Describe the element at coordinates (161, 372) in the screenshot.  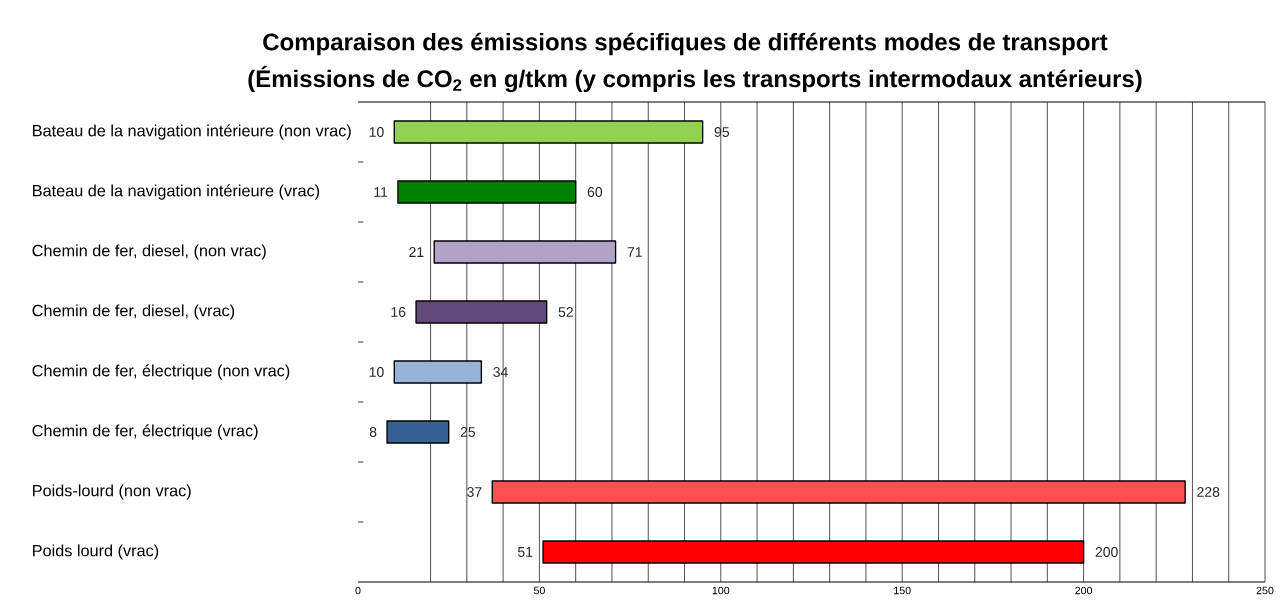
I see `y-tick-label: Chemin de fer, électrique (non vrac)` at that location.